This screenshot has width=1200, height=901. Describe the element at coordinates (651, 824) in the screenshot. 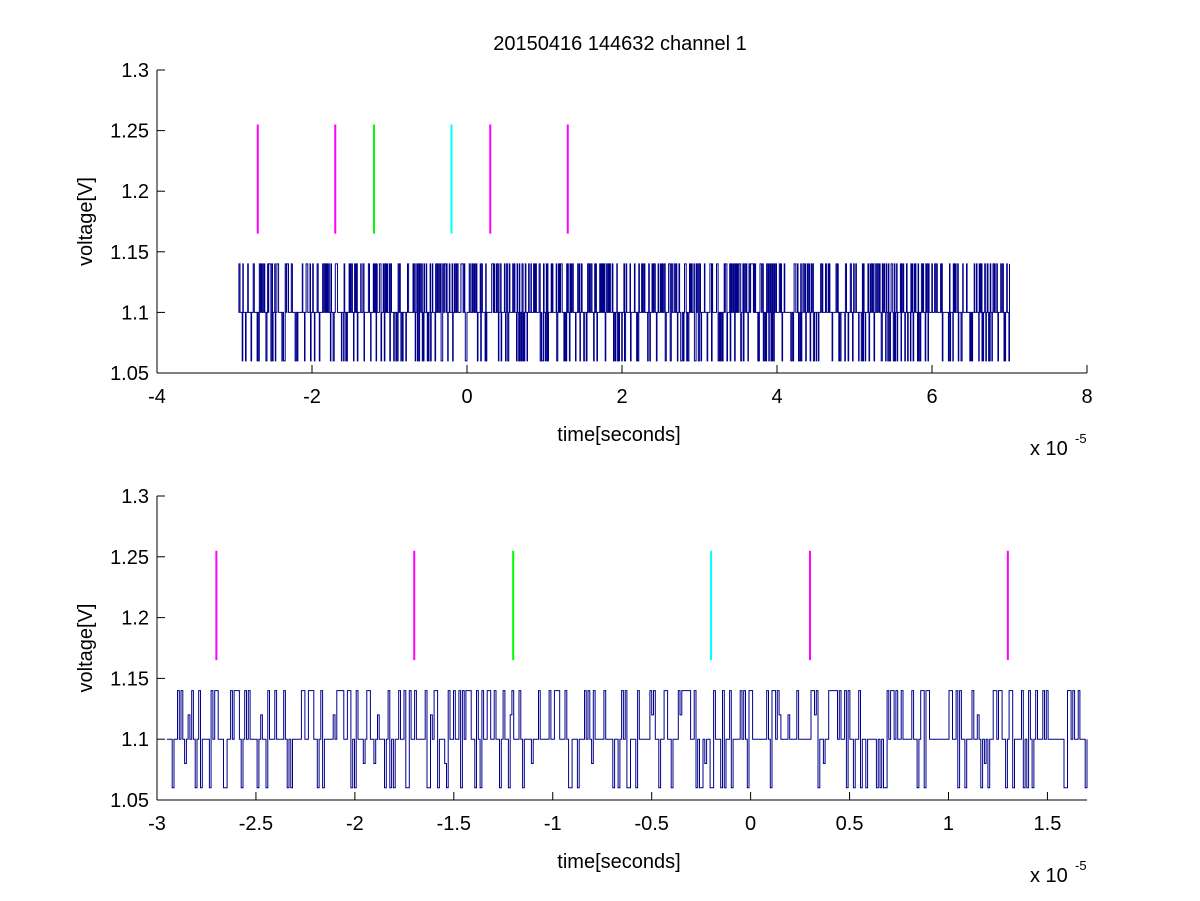

I see `x-tick-label: -0.5` at that location.